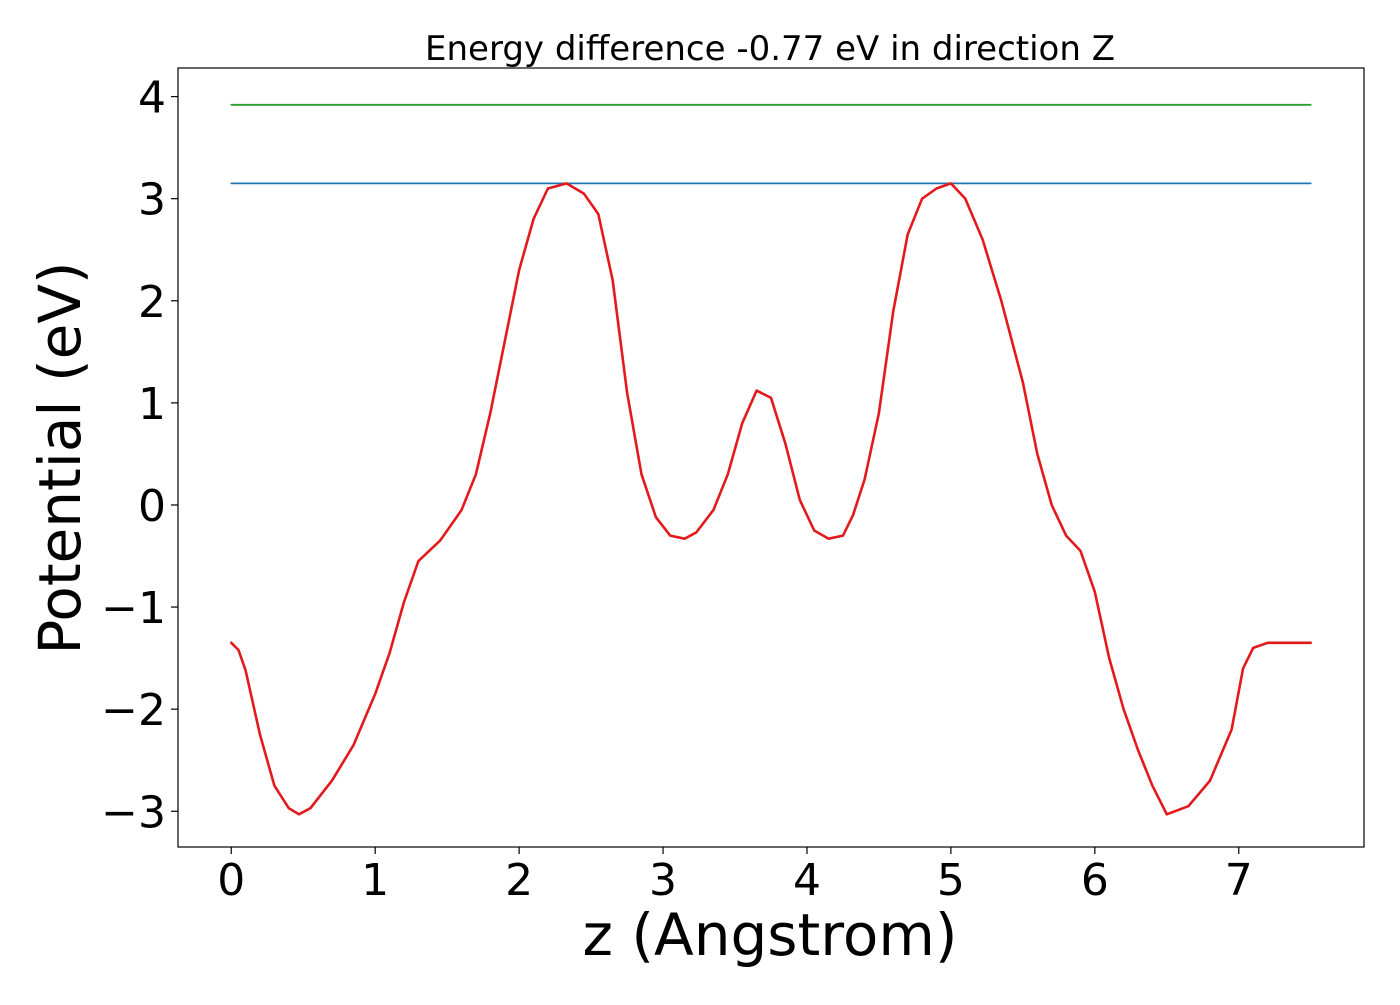 The image size is (1400, 1005). What do you see at coordinates (152, 506) in the screenshot?
I see `y-tick-label: 0` at bounding box center [152, 506].